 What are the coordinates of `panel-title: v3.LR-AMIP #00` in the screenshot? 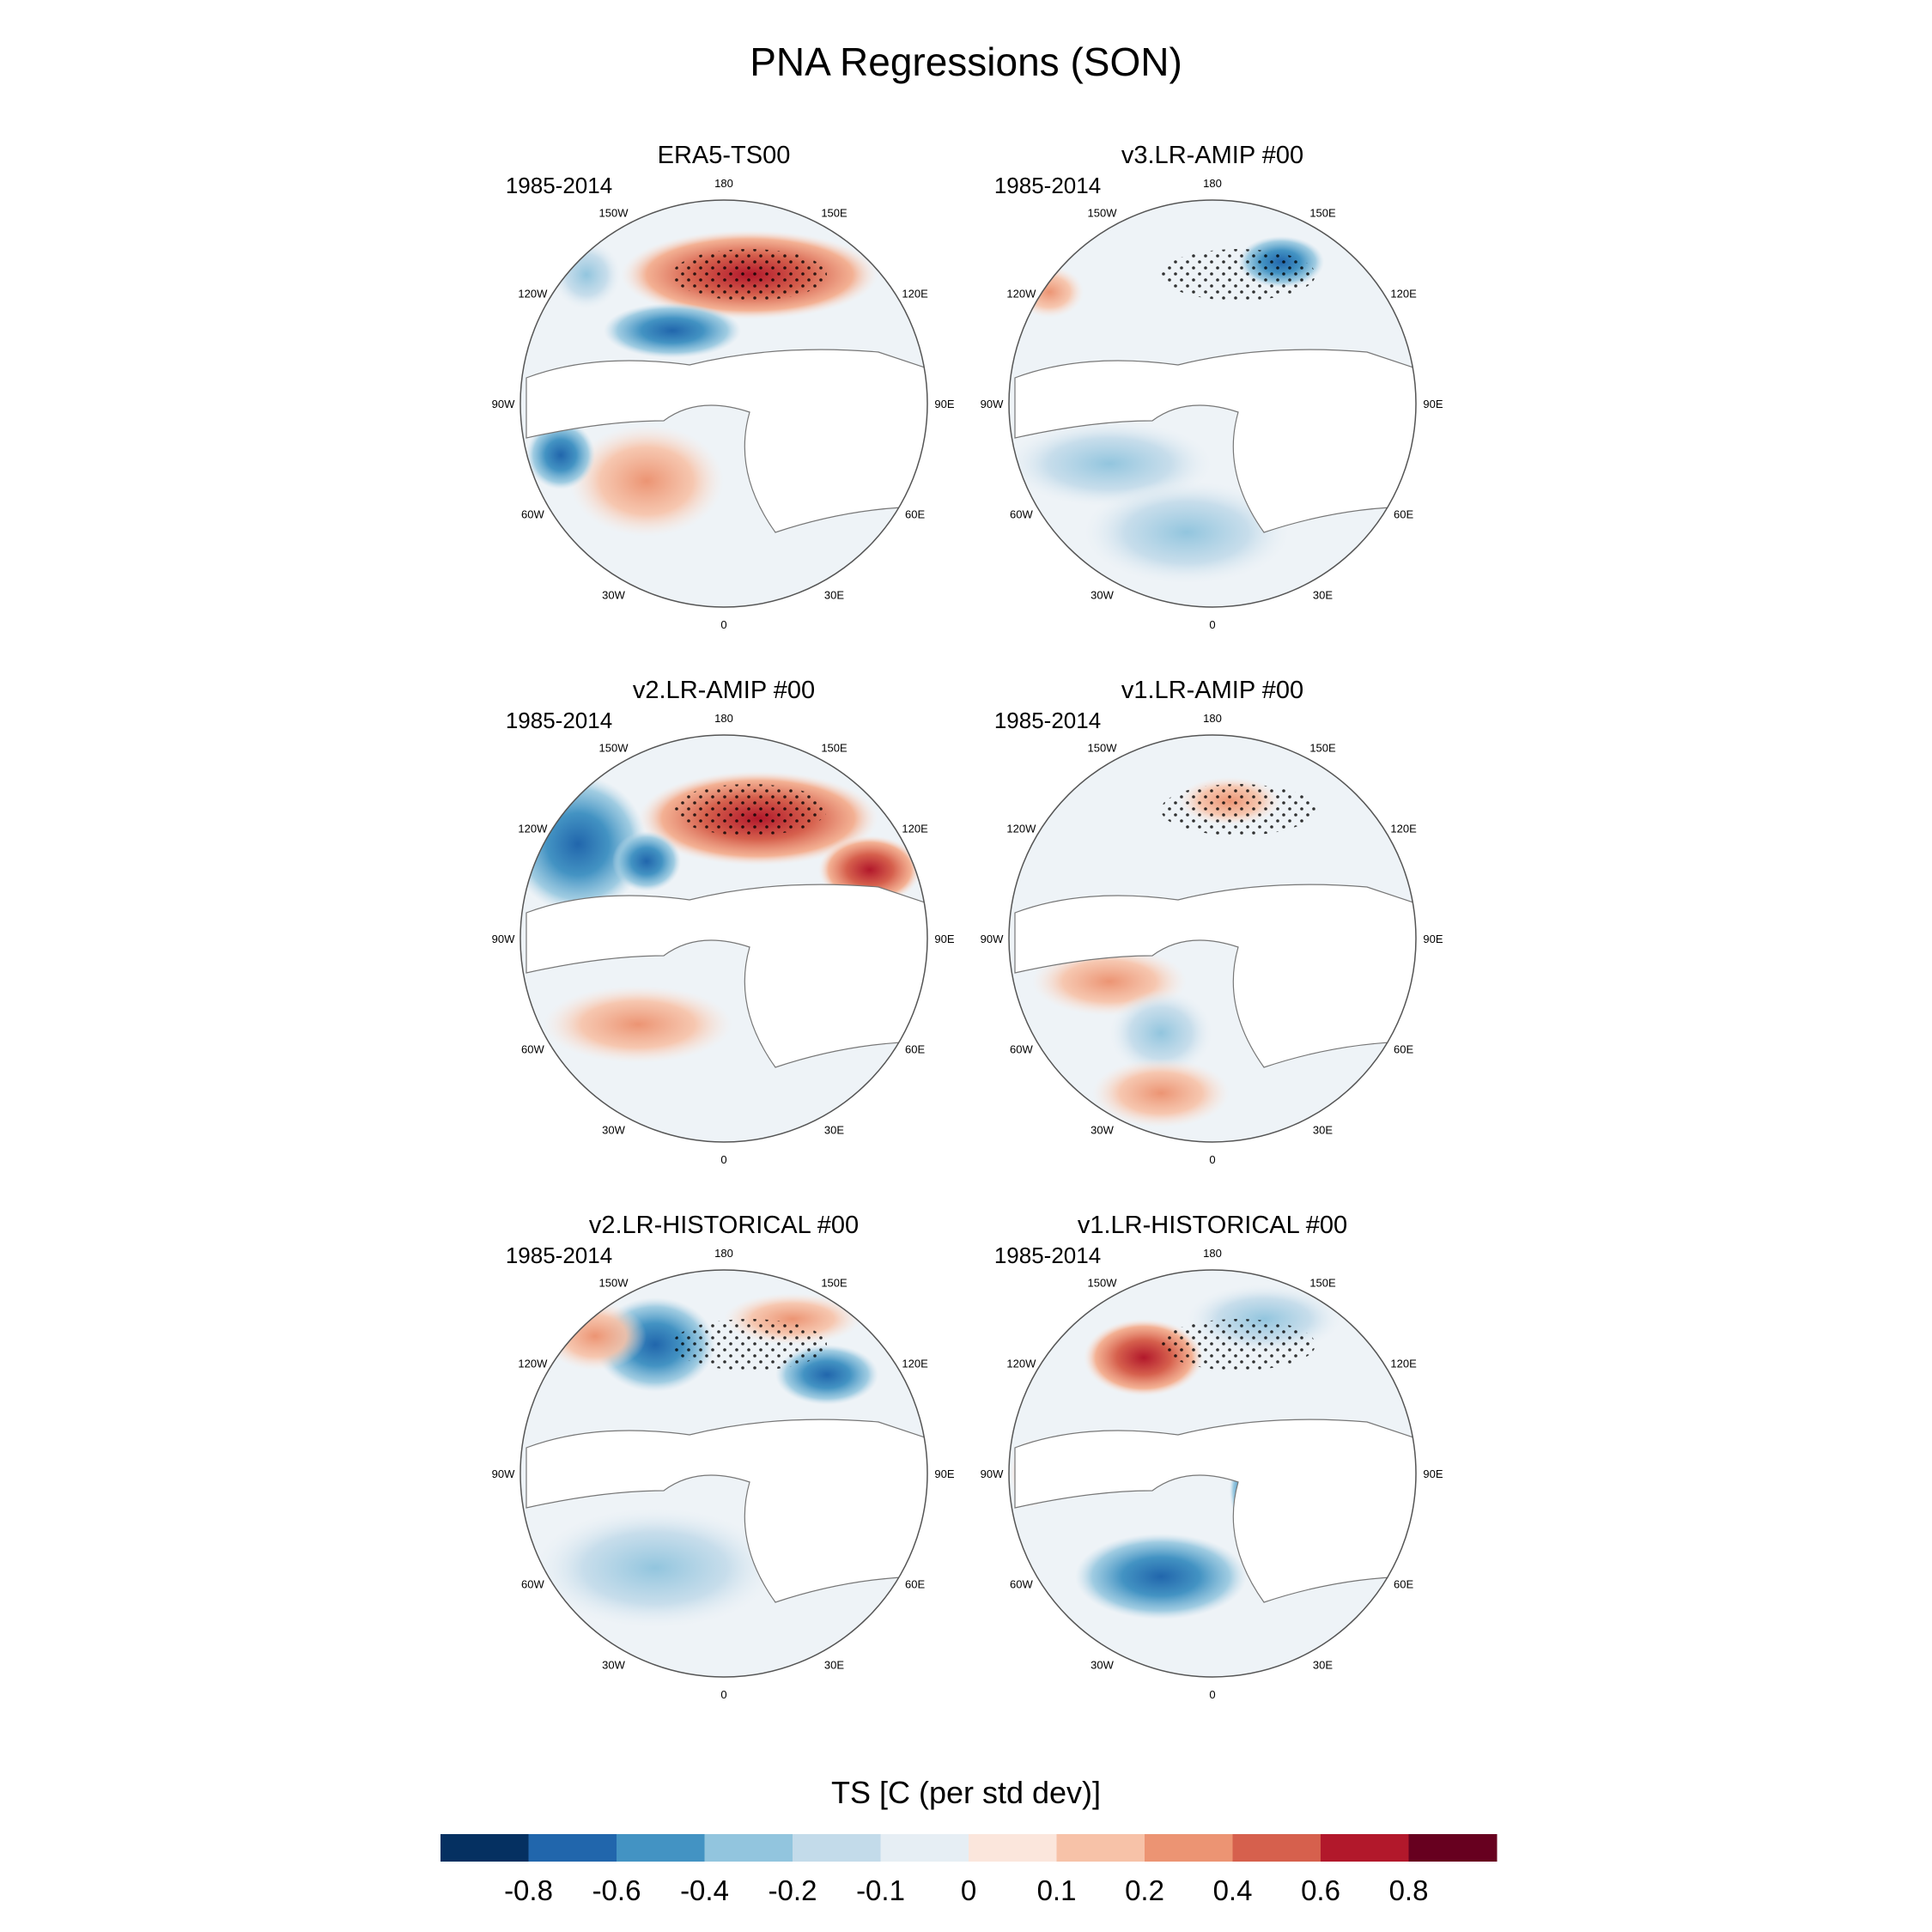 It's located at (1212, 155).